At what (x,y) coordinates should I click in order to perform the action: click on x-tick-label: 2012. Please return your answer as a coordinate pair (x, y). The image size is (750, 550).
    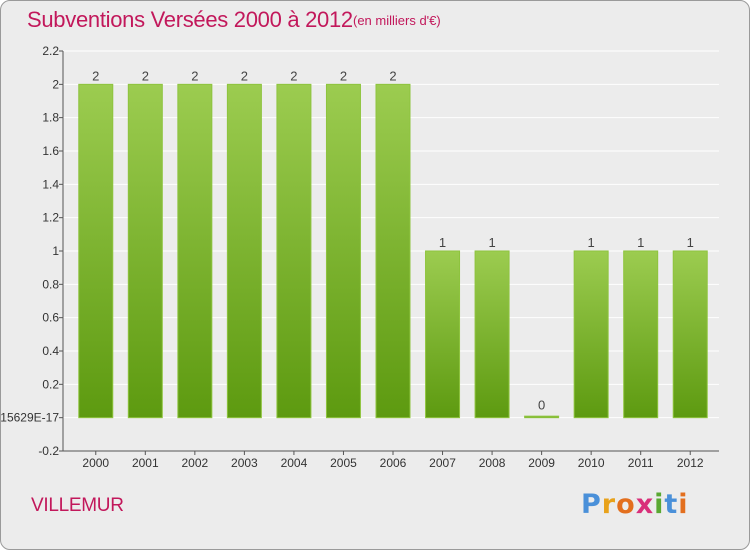
    Looking at the image, I should click on (690, 463).